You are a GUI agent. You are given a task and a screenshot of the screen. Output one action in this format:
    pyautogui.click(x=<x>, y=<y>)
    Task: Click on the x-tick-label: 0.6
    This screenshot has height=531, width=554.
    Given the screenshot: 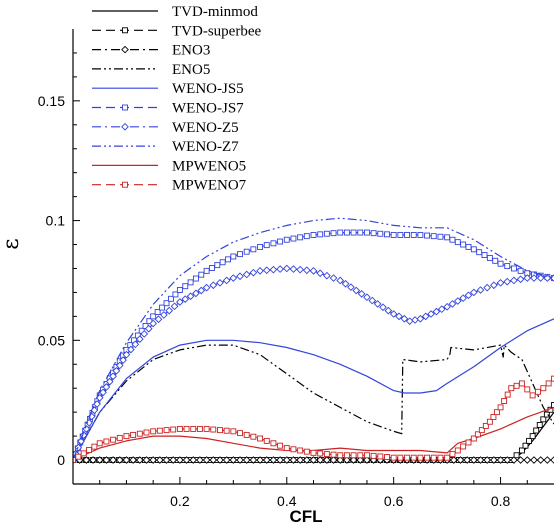 What is the action you would take?
    pyautogui.click(x=394, y=501)
    